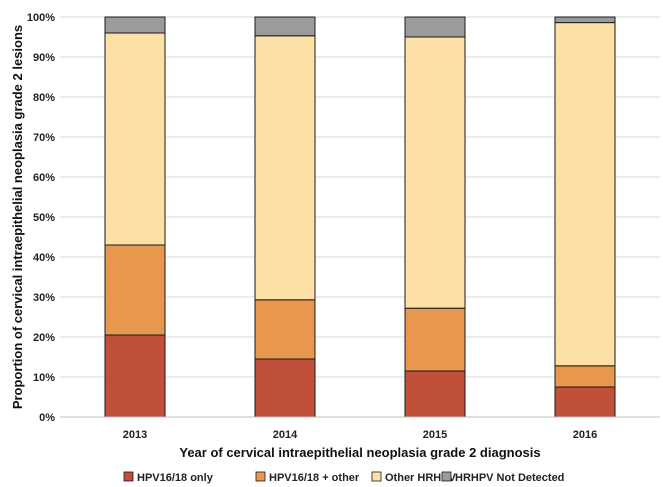  I want to click on bar-segment-other-hrhpv-2014, so click(285, 168).